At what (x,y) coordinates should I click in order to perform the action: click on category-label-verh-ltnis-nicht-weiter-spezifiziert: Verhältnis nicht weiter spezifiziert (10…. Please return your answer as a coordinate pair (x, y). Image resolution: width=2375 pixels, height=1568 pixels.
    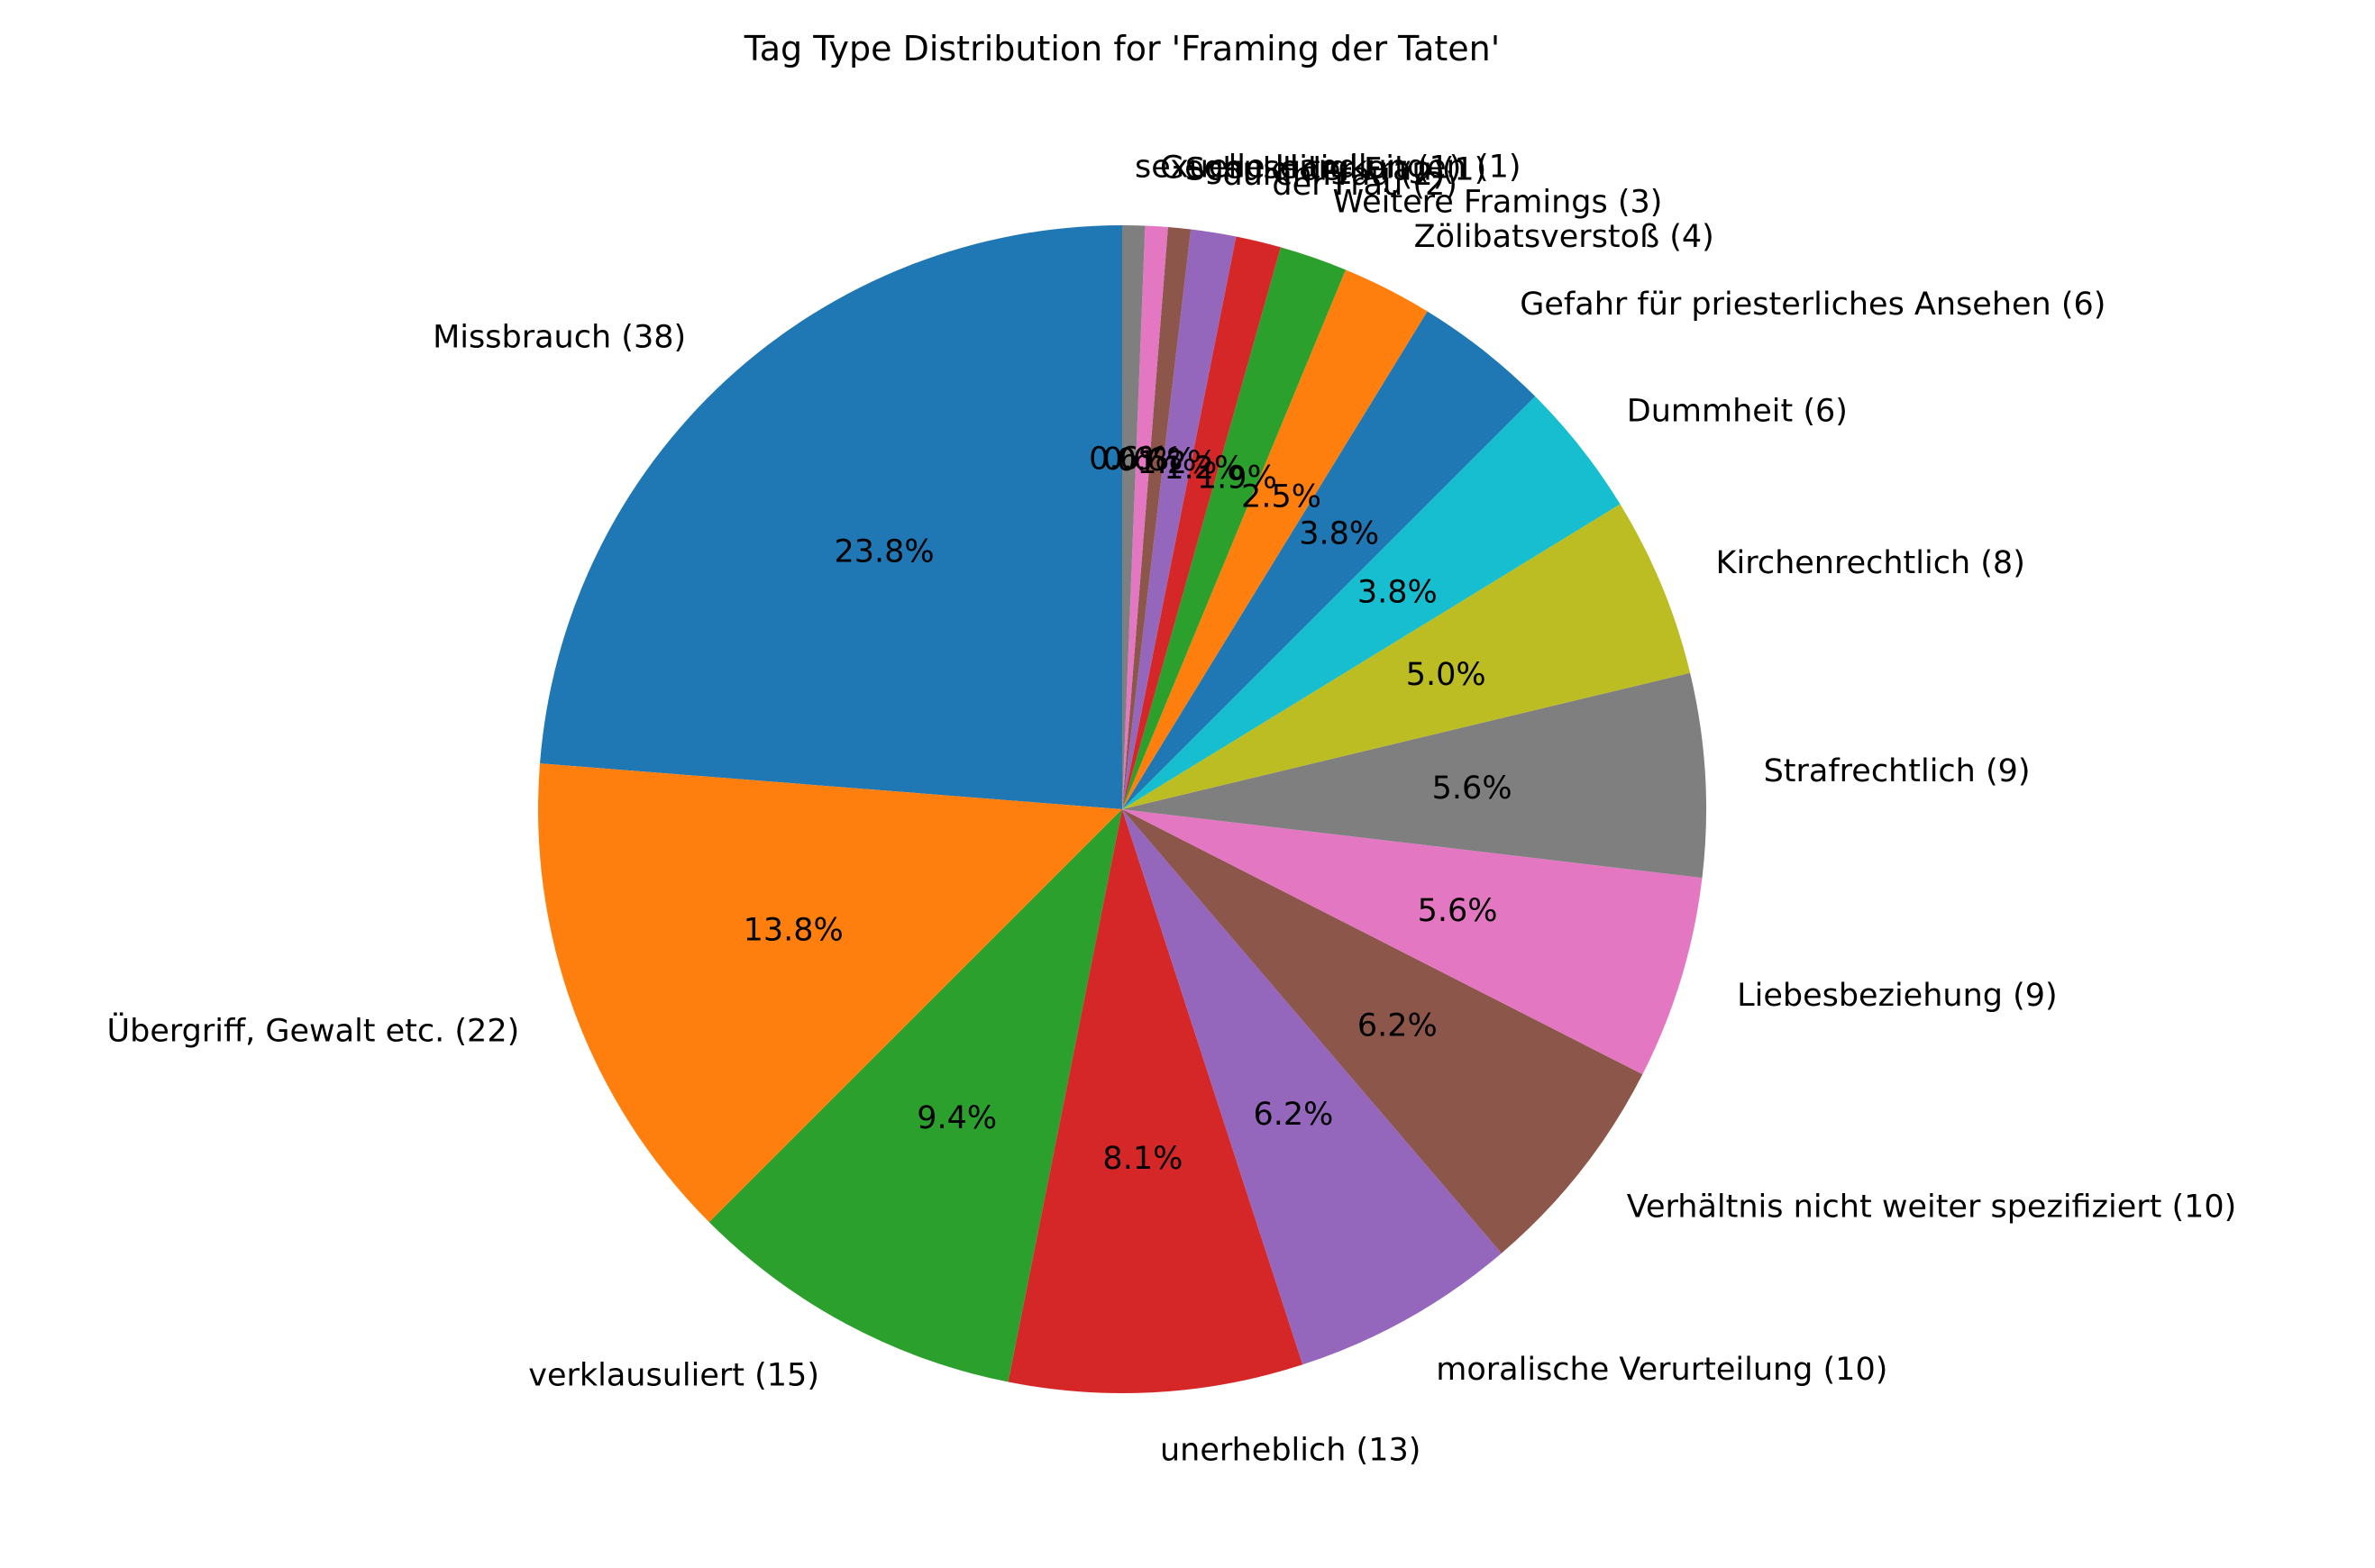
    Looking at the image, I should click on (1932, 1207).